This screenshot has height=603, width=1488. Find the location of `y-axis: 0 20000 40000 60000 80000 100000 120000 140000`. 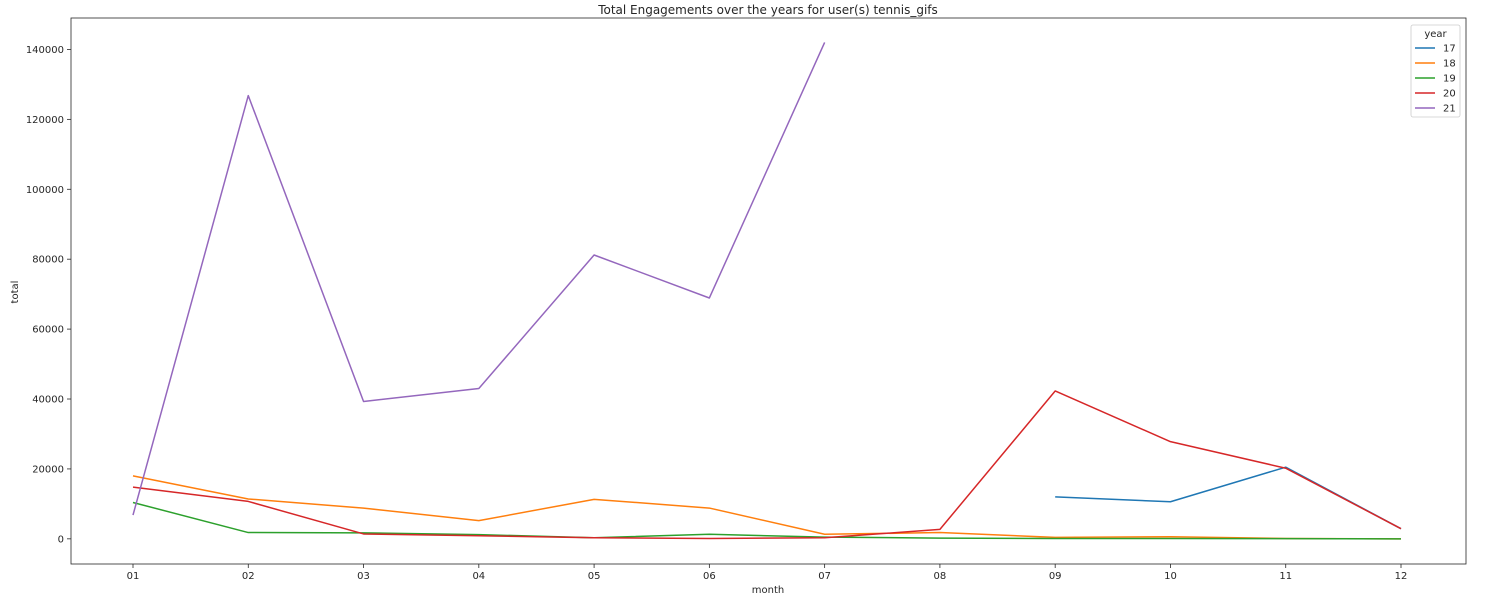

y-axis: 0 20000 40000 60000 80000 100000 120000 140000 is located at coordinates (48, 295).